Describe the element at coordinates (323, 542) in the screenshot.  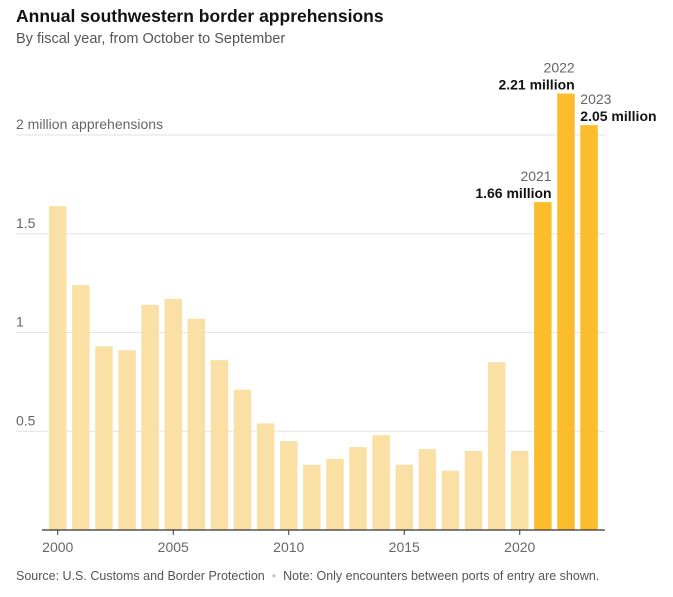
I see `x-axis: 2000 2005 2010 2015 2020` at that location.